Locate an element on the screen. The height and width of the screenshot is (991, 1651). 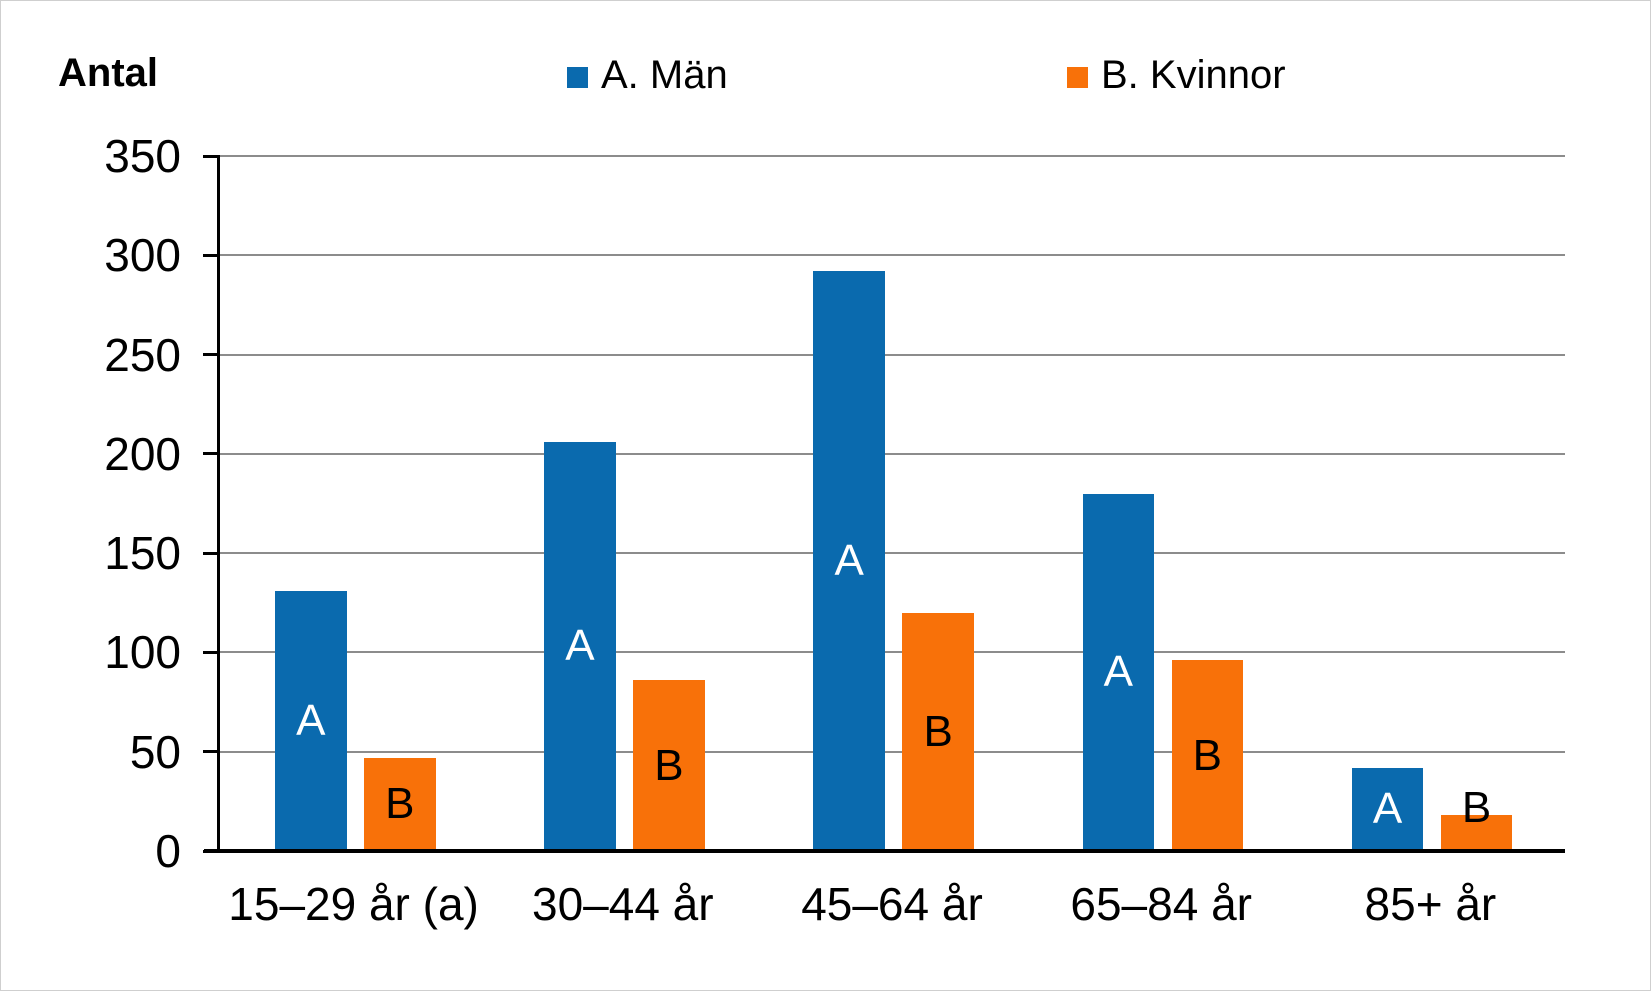
legend-item-women: B. Kvinnor is located at coordinates (1176, 75).